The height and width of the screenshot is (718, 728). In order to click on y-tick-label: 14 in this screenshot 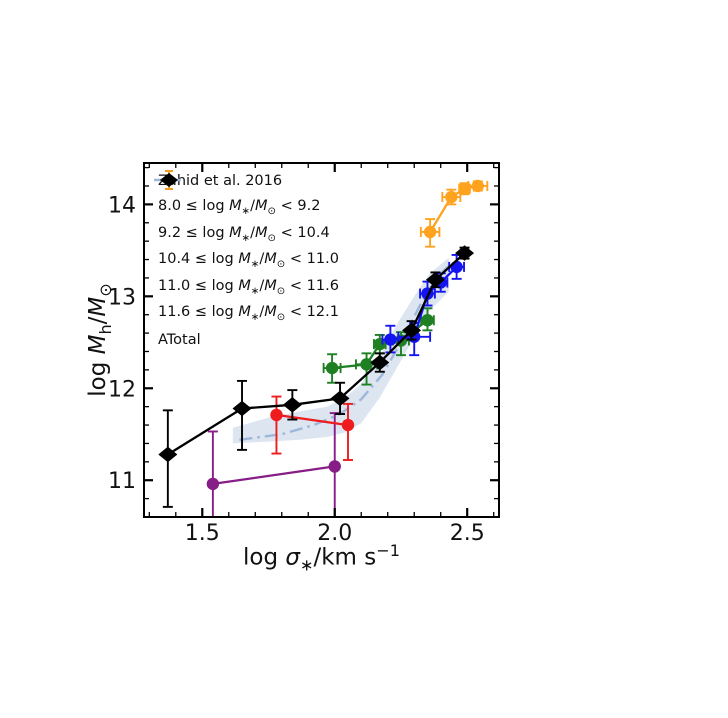, I will do `click(122, 205)`.